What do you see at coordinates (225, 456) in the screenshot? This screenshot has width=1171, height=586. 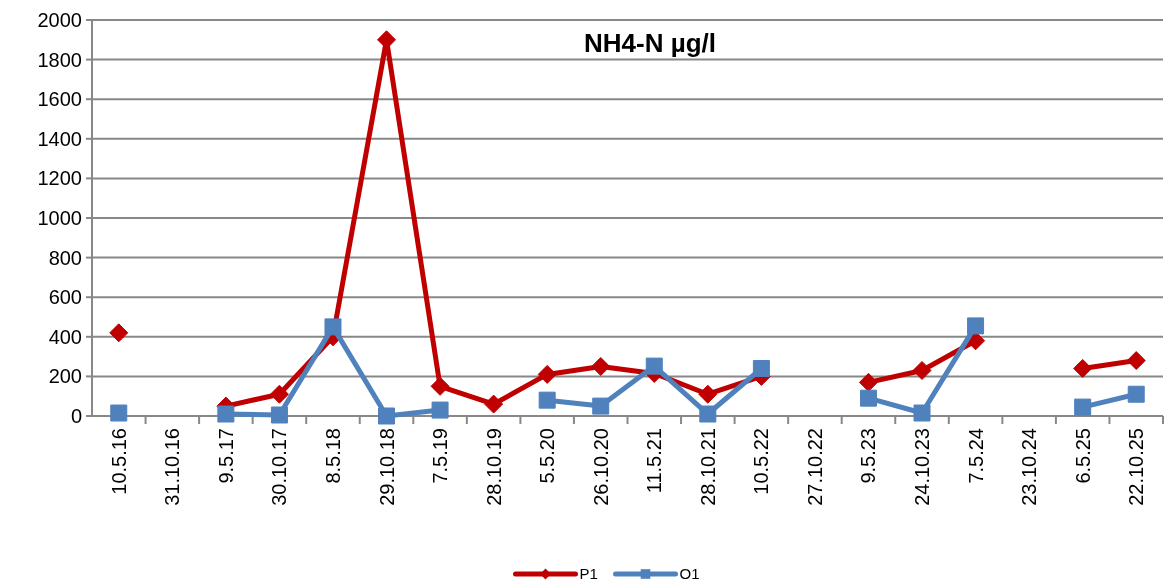 I see `x-tick-label: 9.5.17` at bounding box center [225, 456].